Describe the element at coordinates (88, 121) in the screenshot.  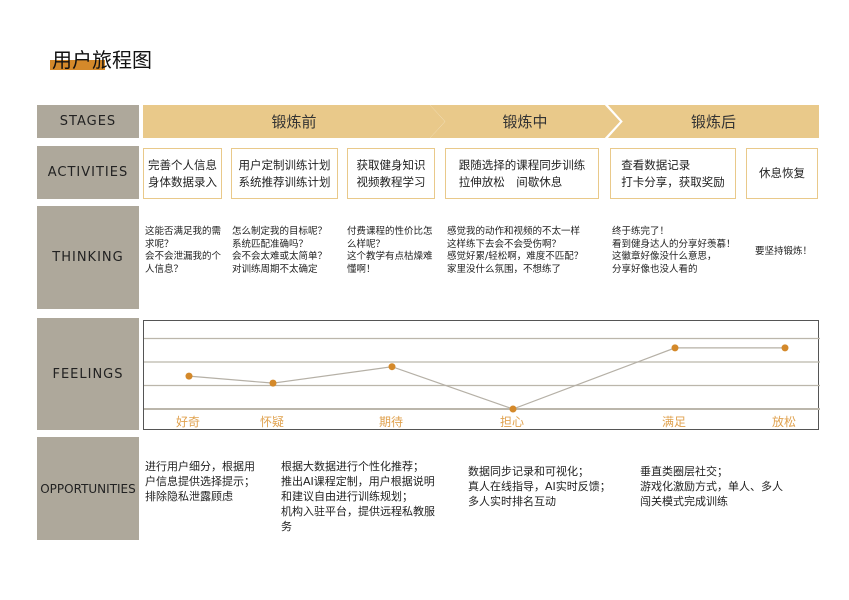
I see `stages-label: STAGES` at that location.